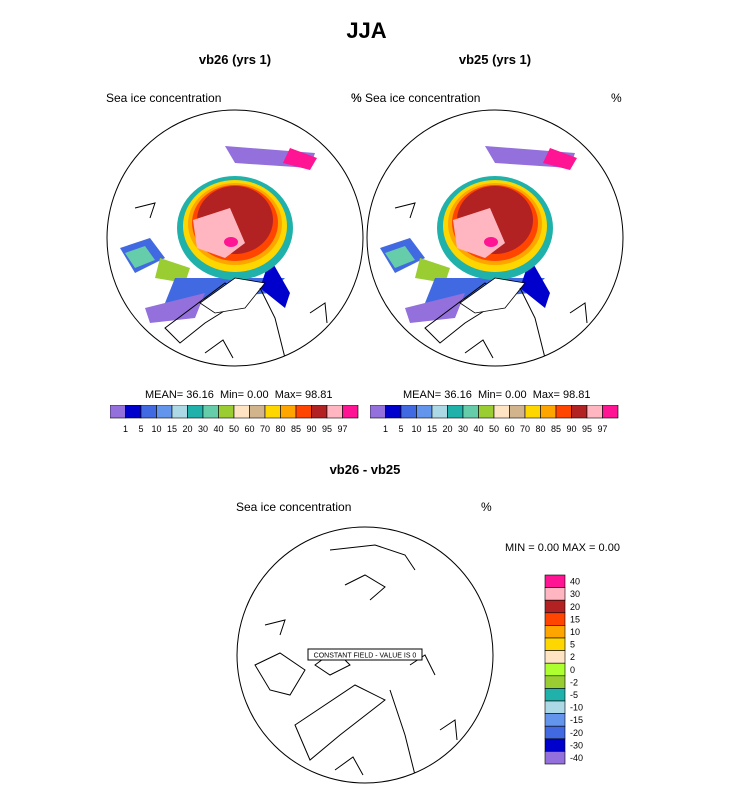 This screenshot has height=788, width=733. I want to click on panel-1-min-label: Min=, so click(232, 395).